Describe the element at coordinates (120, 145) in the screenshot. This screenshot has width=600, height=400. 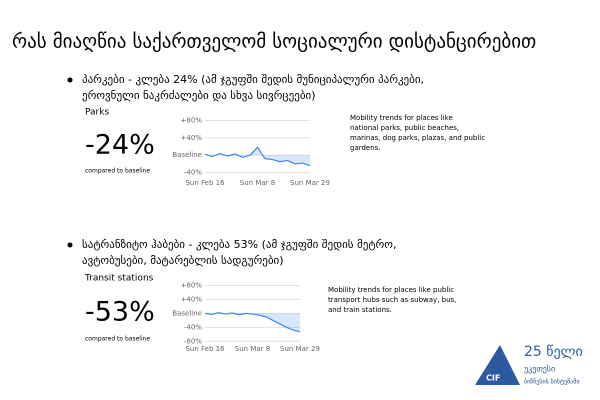
I see `metric-value: -24%` at that location.